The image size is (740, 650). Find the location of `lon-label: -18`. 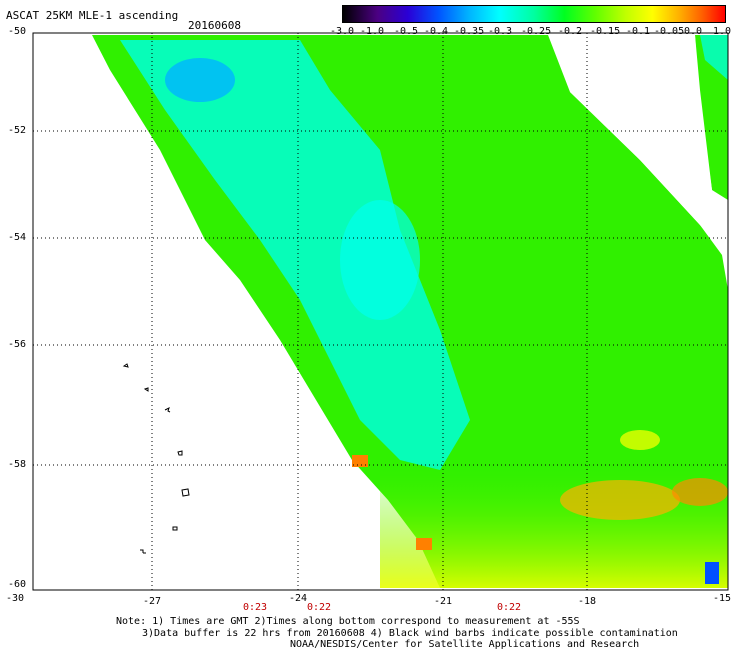

lon-label: -18 is located at coordinates (587, 601).